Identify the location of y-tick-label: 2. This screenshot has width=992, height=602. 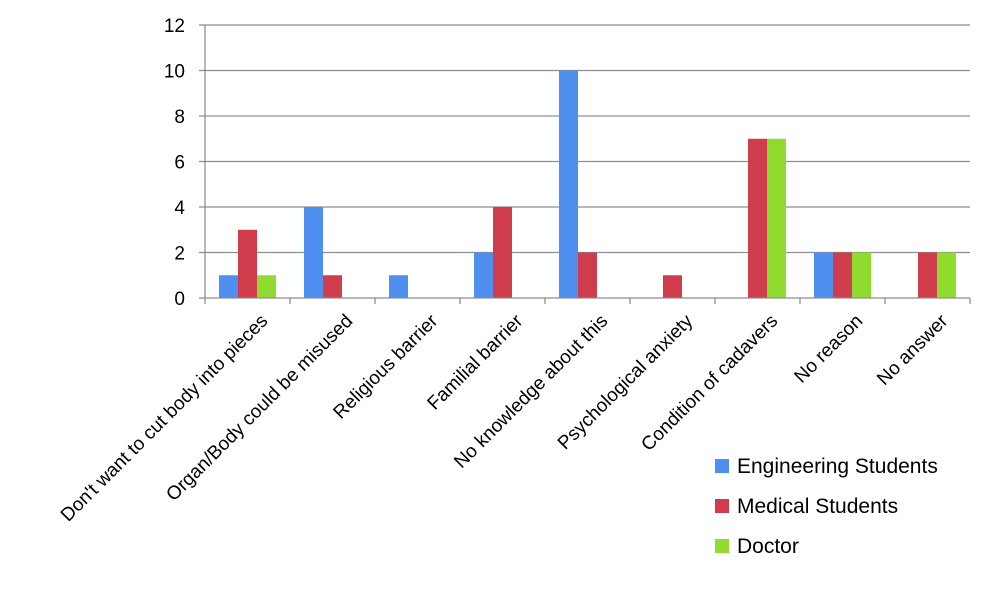
(179, 254).